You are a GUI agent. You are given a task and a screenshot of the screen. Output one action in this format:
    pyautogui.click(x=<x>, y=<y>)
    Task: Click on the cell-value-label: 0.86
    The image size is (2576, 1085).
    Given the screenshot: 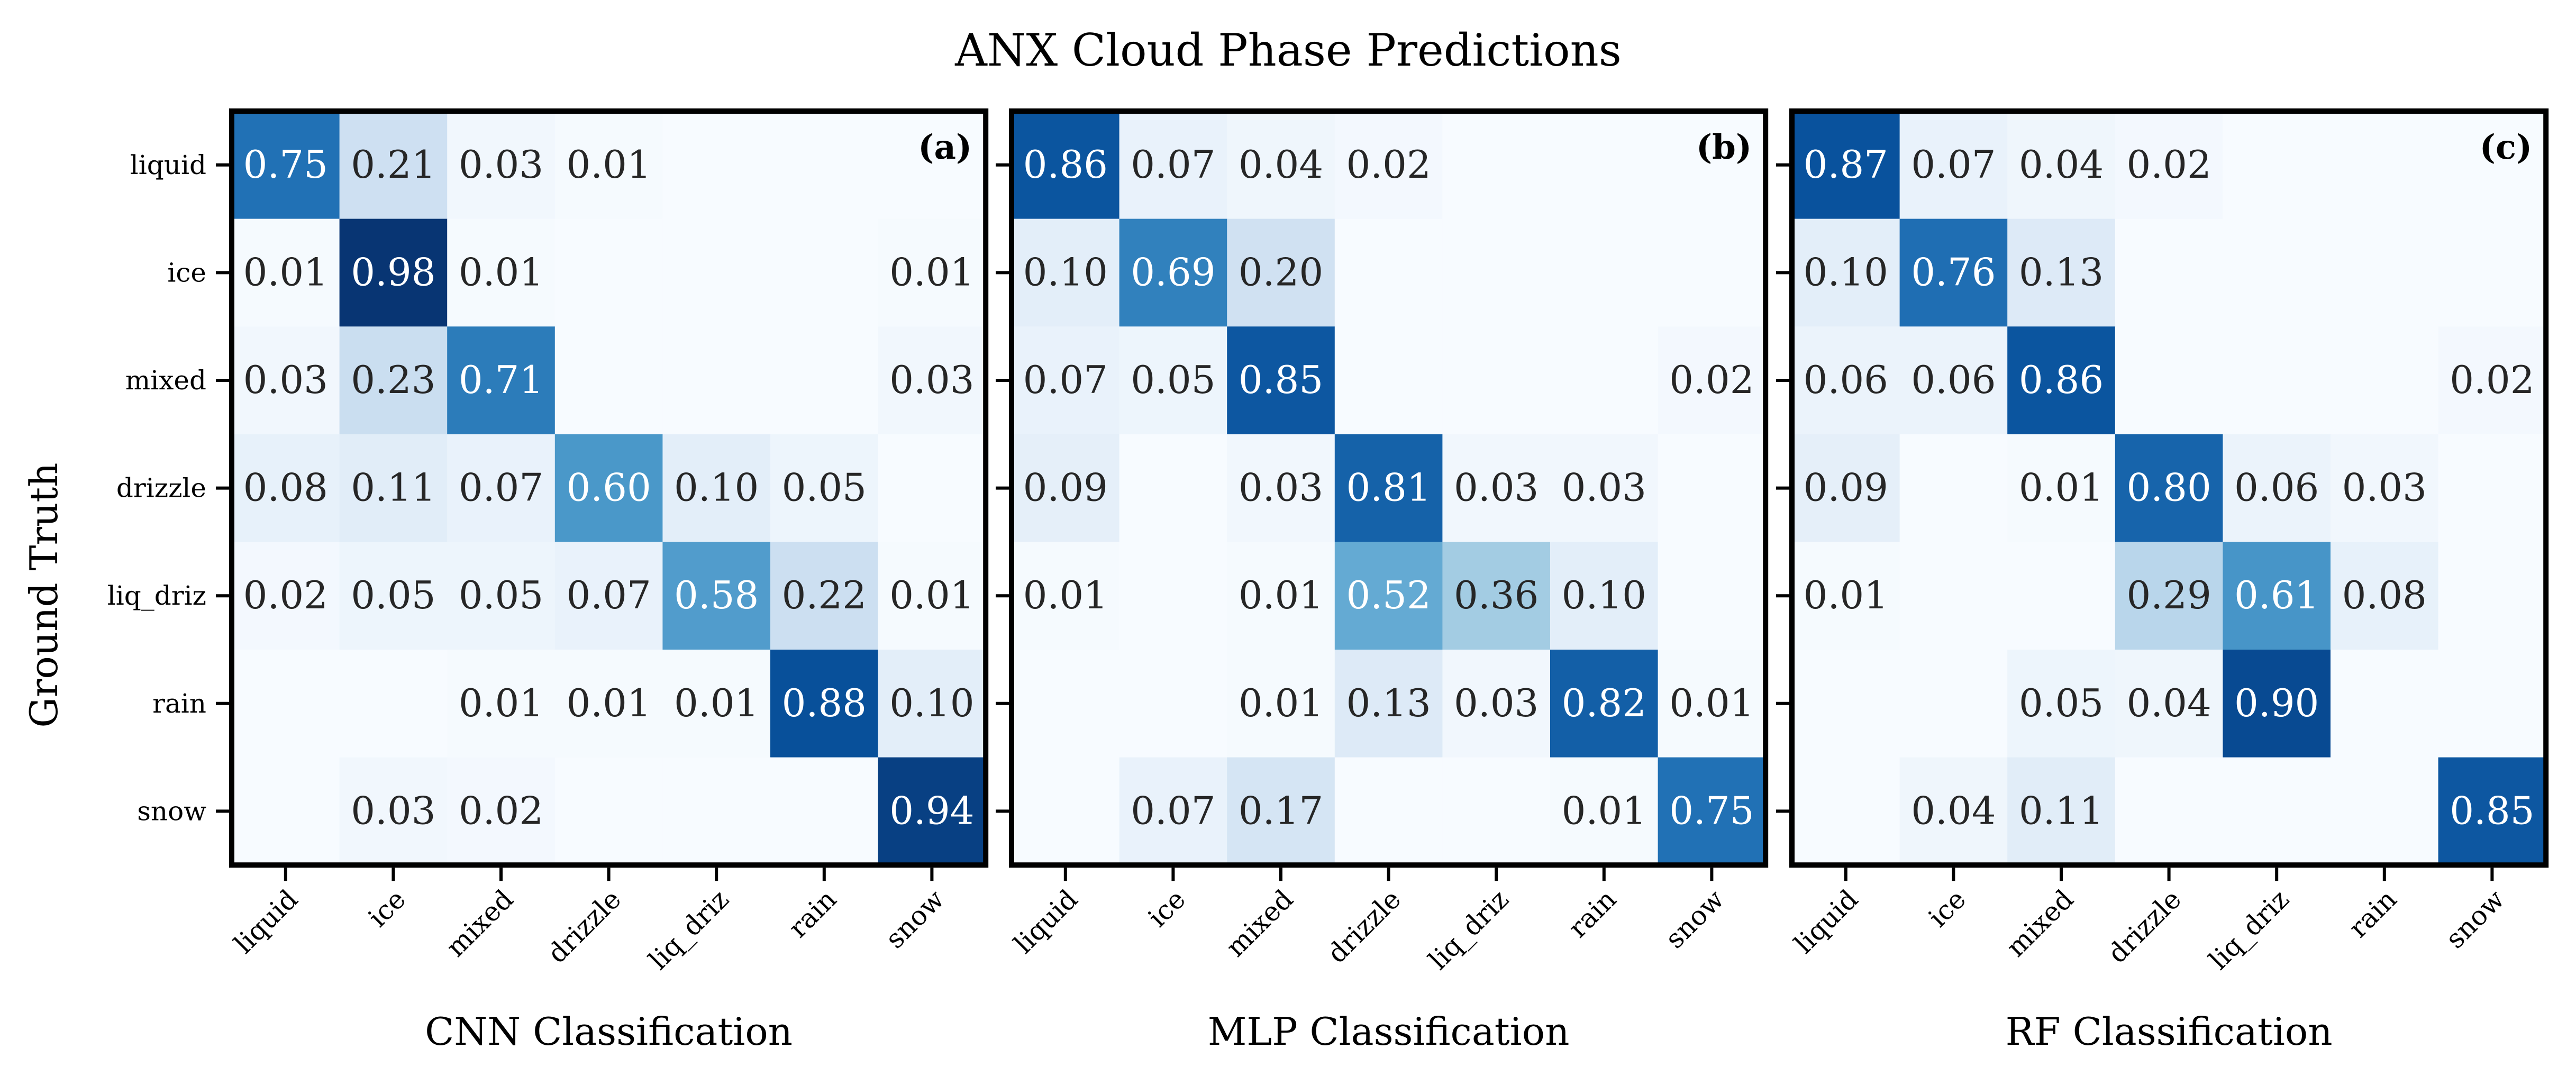 What is the action you would take?
    pyautogui.click(x=2061, y=380)
    